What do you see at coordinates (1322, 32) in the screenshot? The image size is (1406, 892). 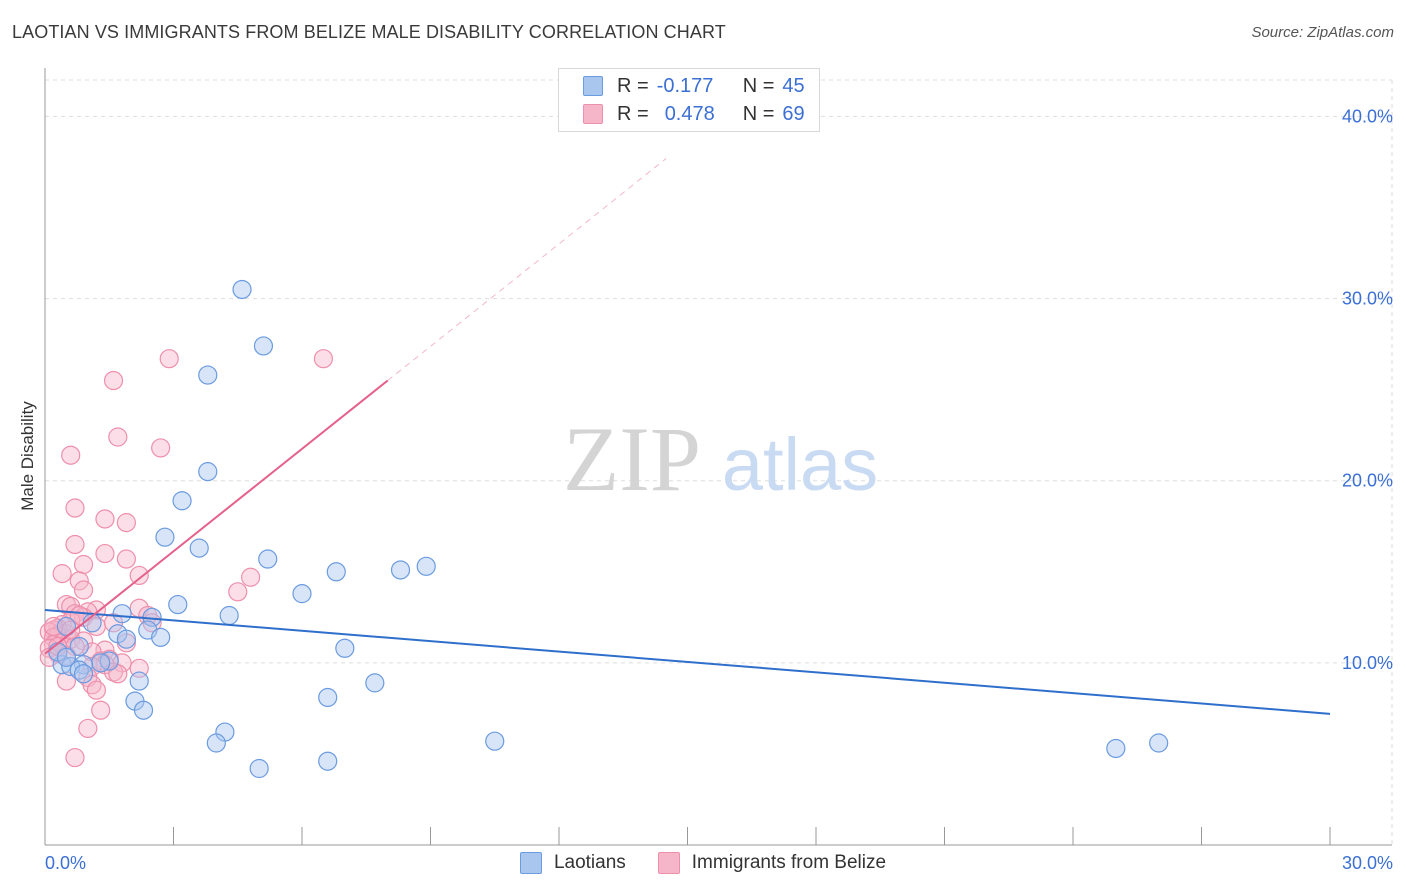 I see `source-label: Source: ZipAtlas.com` at bounding box center [1322, 32].